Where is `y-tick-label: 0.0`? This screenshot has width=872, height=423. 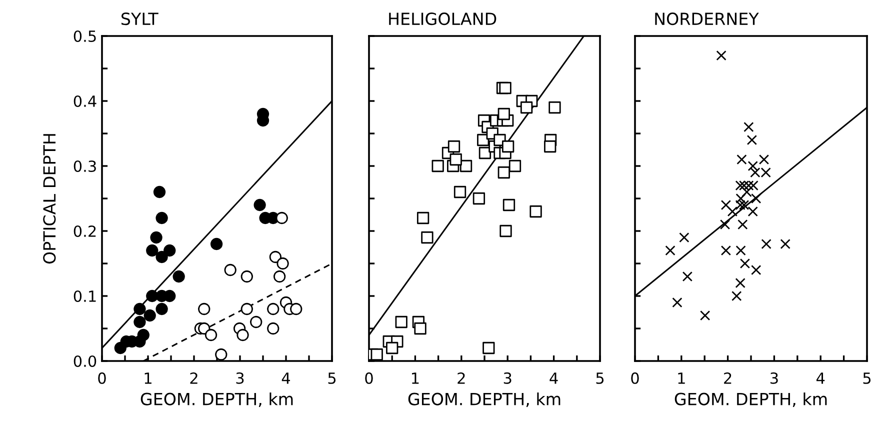 y-tick-label: 0.0 is located at coordinates (85, 361).